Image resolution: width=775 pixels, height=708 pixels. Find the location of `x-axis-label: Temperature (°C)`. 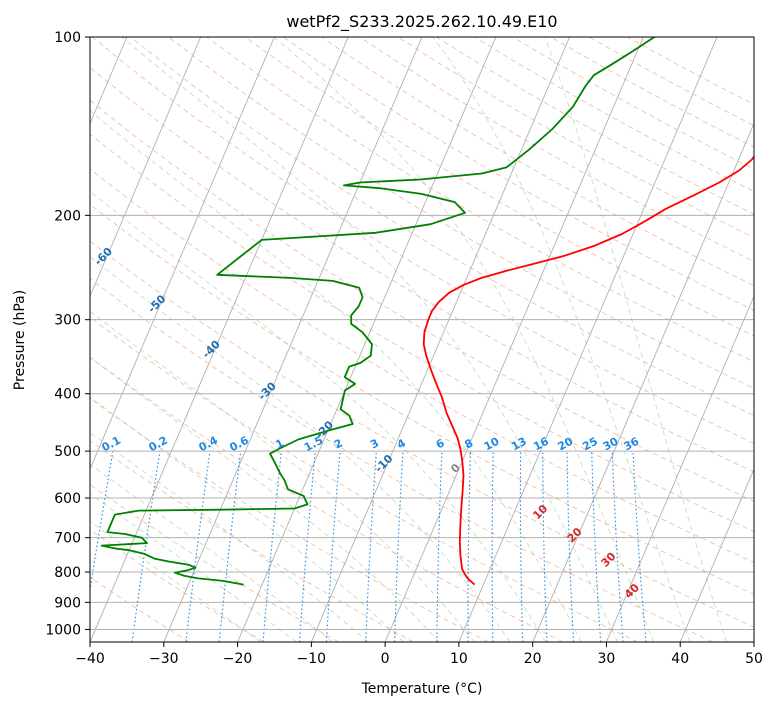

x-axis-label: Temperature (°C) is located at coordinates (422, 689).